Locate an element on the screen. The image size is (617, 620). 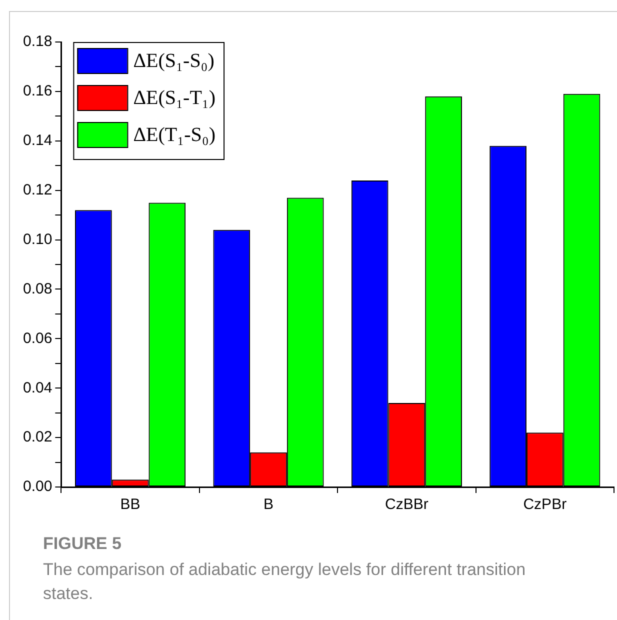
caption: FIGURE 5 is located at coordinates (82, 544).